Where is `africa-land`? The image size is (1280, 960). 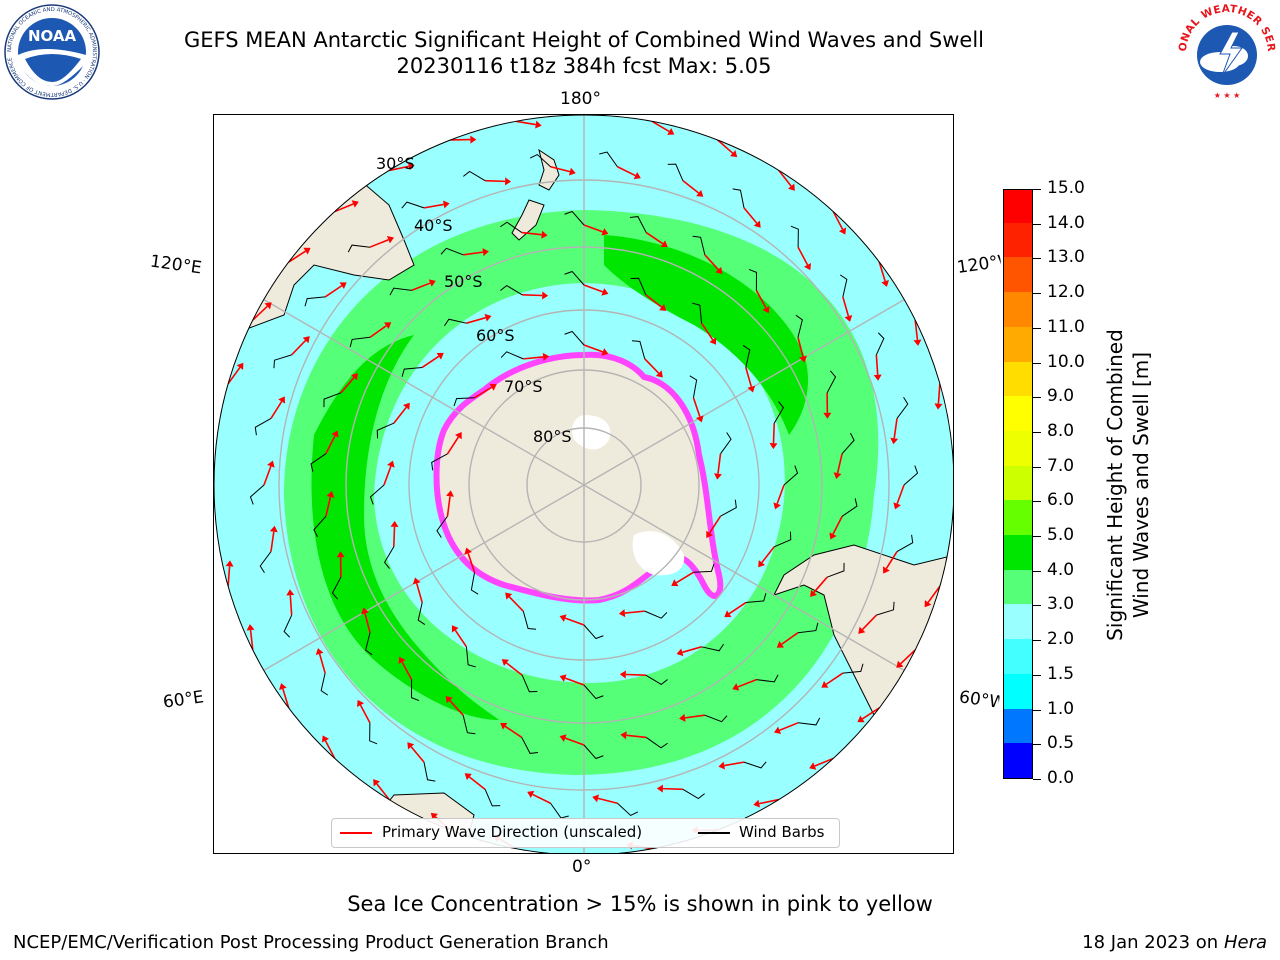 africa-land is located at coordinates (257, 792).